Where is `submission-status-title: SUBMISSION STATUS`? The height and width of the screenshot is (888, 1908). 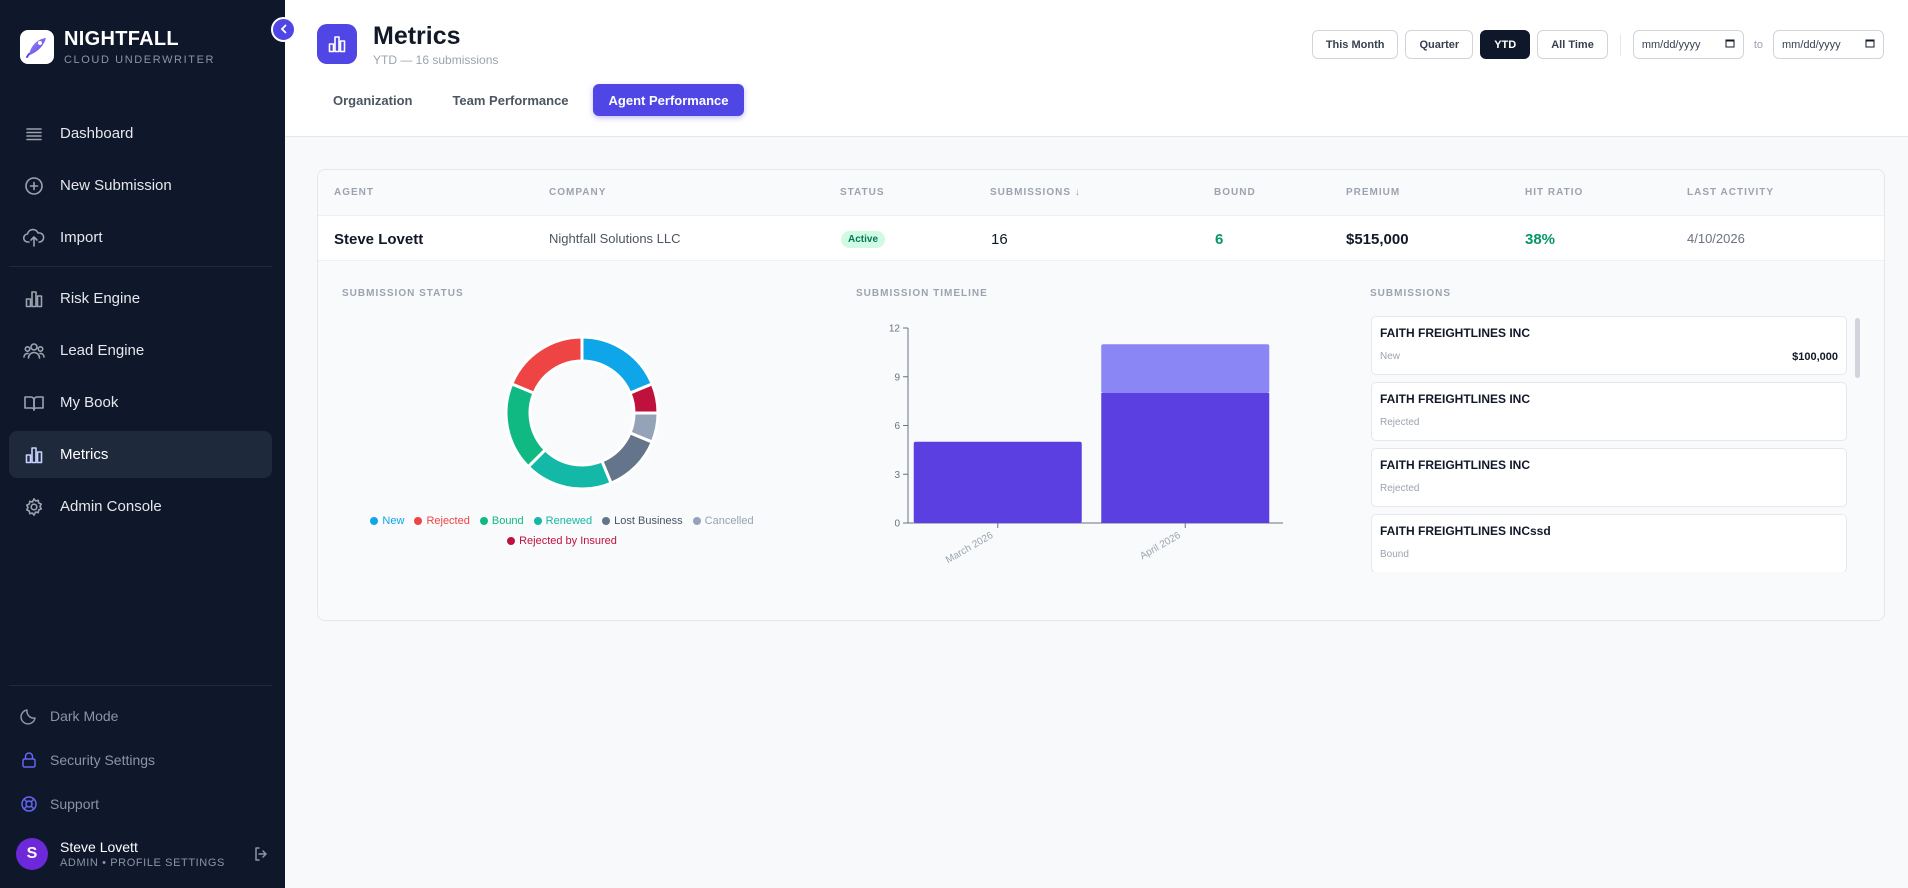
submission-status-title: SUBMISSION STATUS is located at coordinates (403, 293).